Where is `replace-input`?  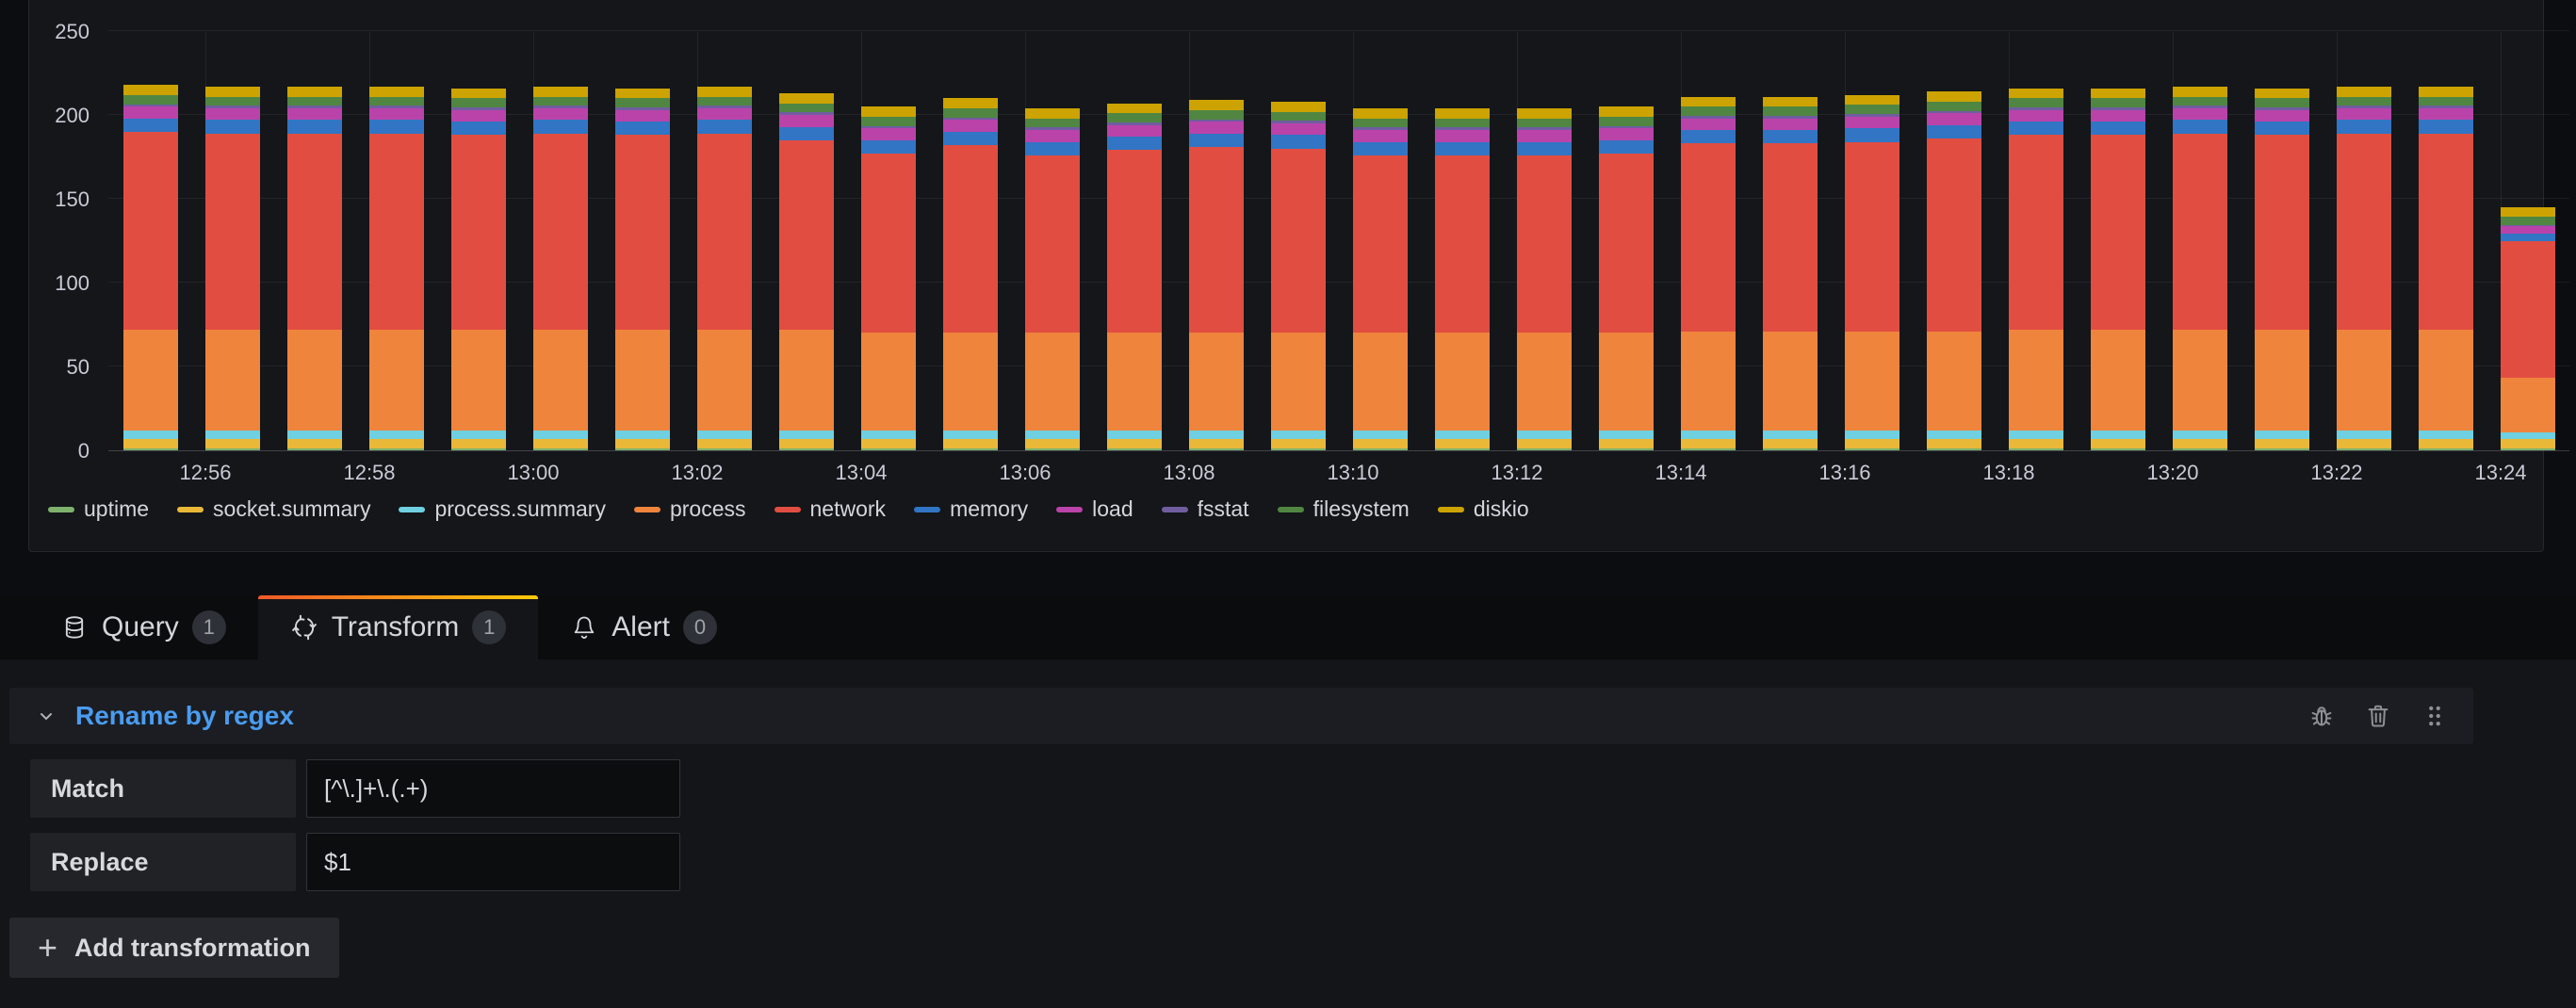
replace-input is located at coordinates (493, 862).